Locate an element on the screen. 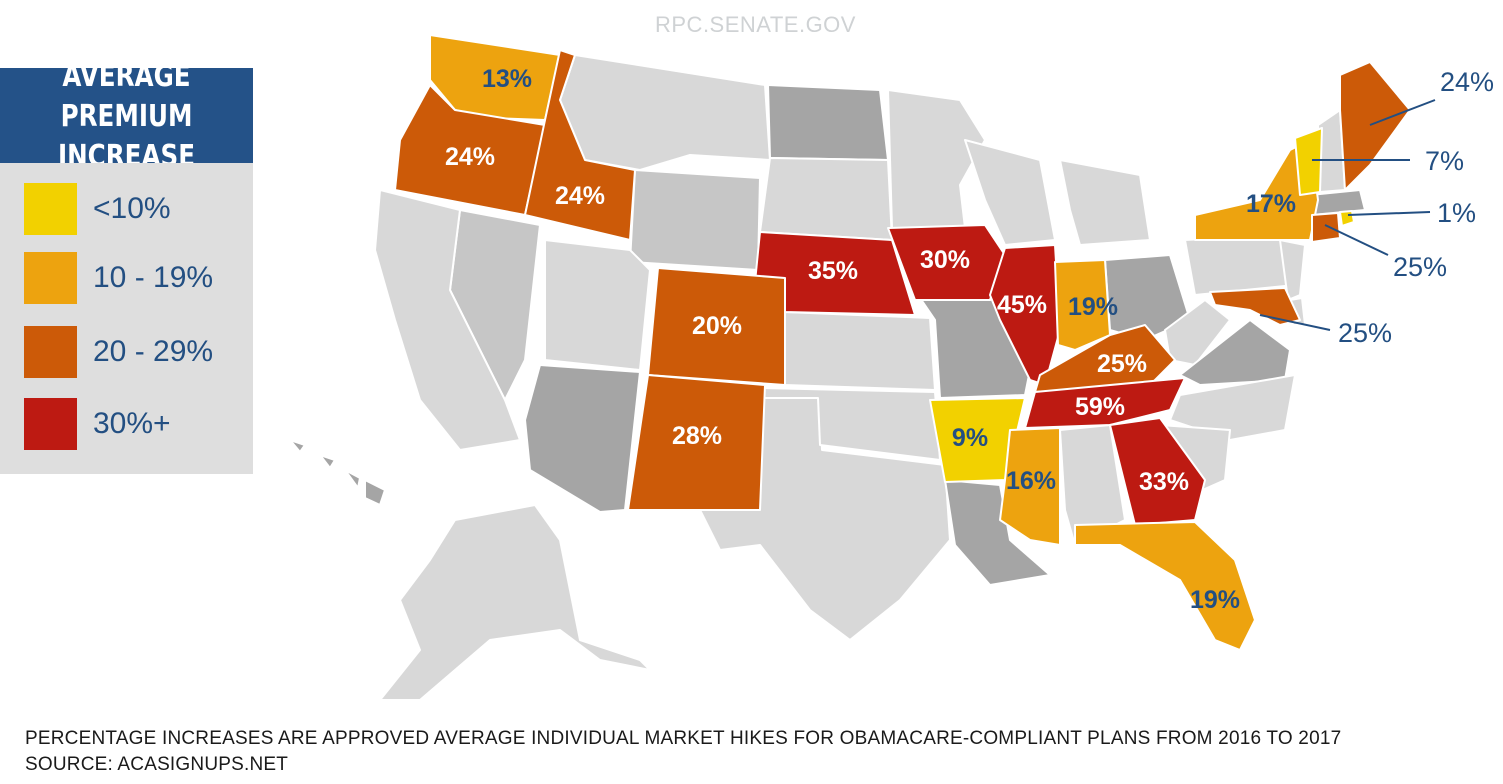  callout-md: 25% is located at coordinates (1365, 333).